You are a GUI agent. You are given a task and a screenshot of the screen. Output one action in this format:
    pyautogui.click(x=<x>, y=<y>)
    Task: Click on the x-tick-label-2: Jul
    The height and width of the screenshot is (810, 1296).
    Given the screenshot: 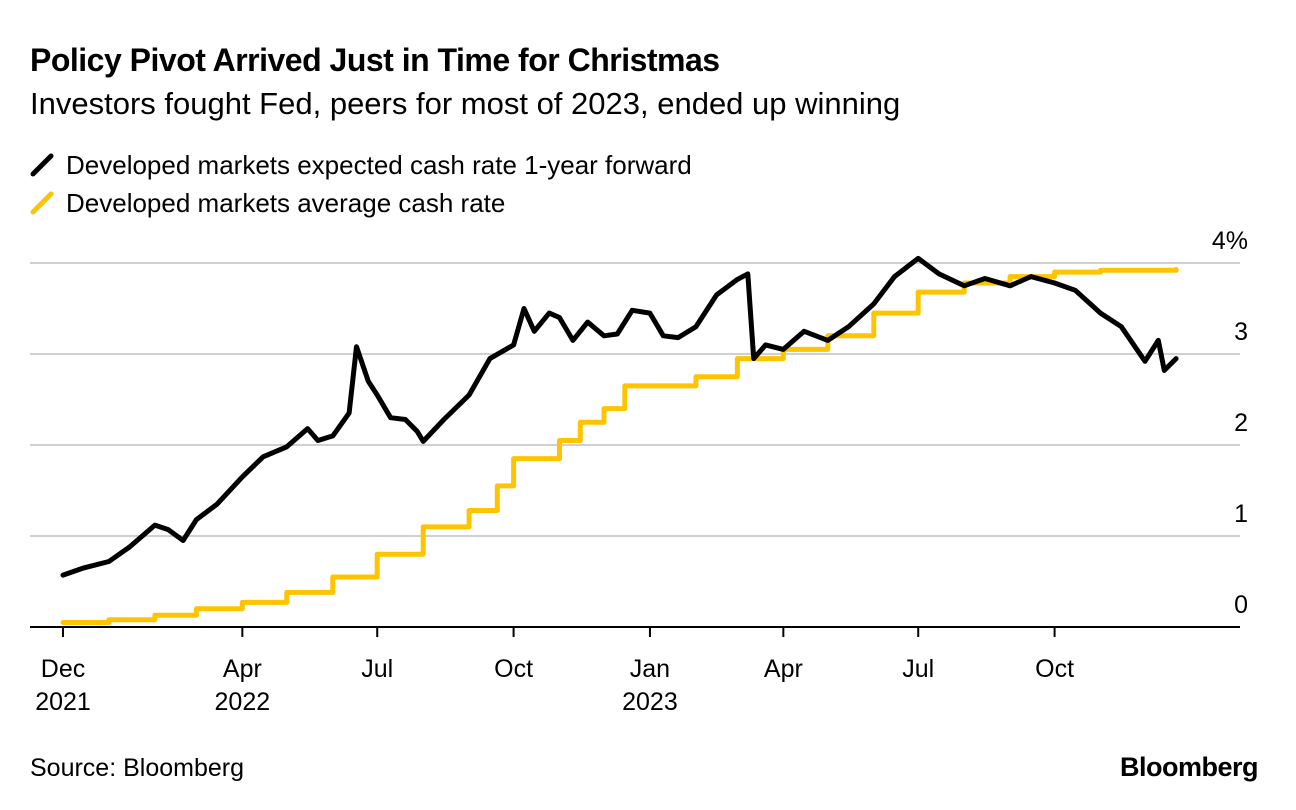 What is the action you would take?
    pyautogui.click(x=377, y=669)
    